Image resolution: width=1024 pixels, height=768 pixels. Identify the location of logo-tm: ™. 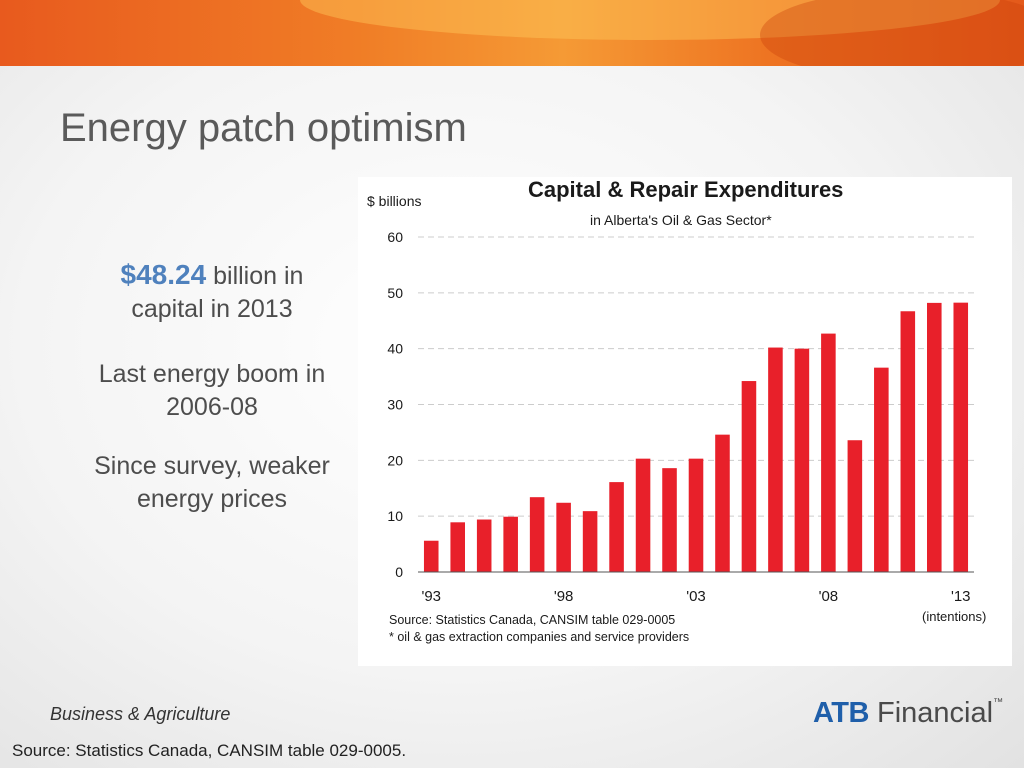
(998, 702).